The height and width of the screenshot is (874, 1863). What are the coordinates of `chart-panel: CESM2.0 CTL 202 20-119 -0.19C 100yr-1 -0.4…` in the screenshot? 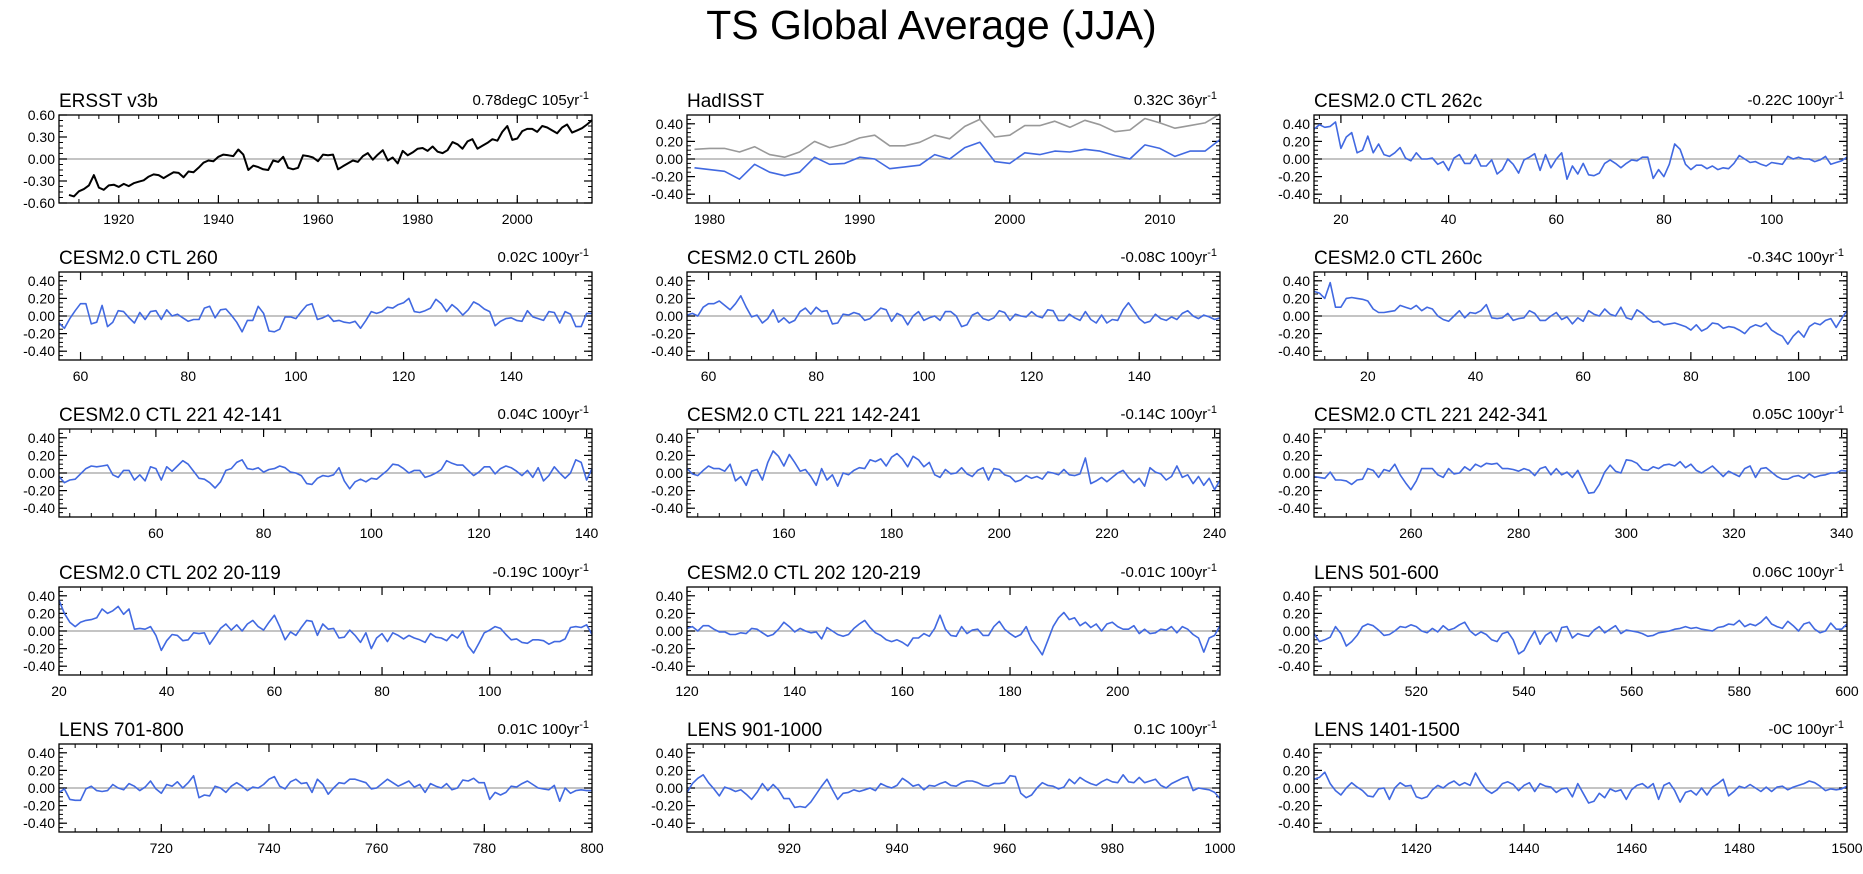 It's located at (308, 630).